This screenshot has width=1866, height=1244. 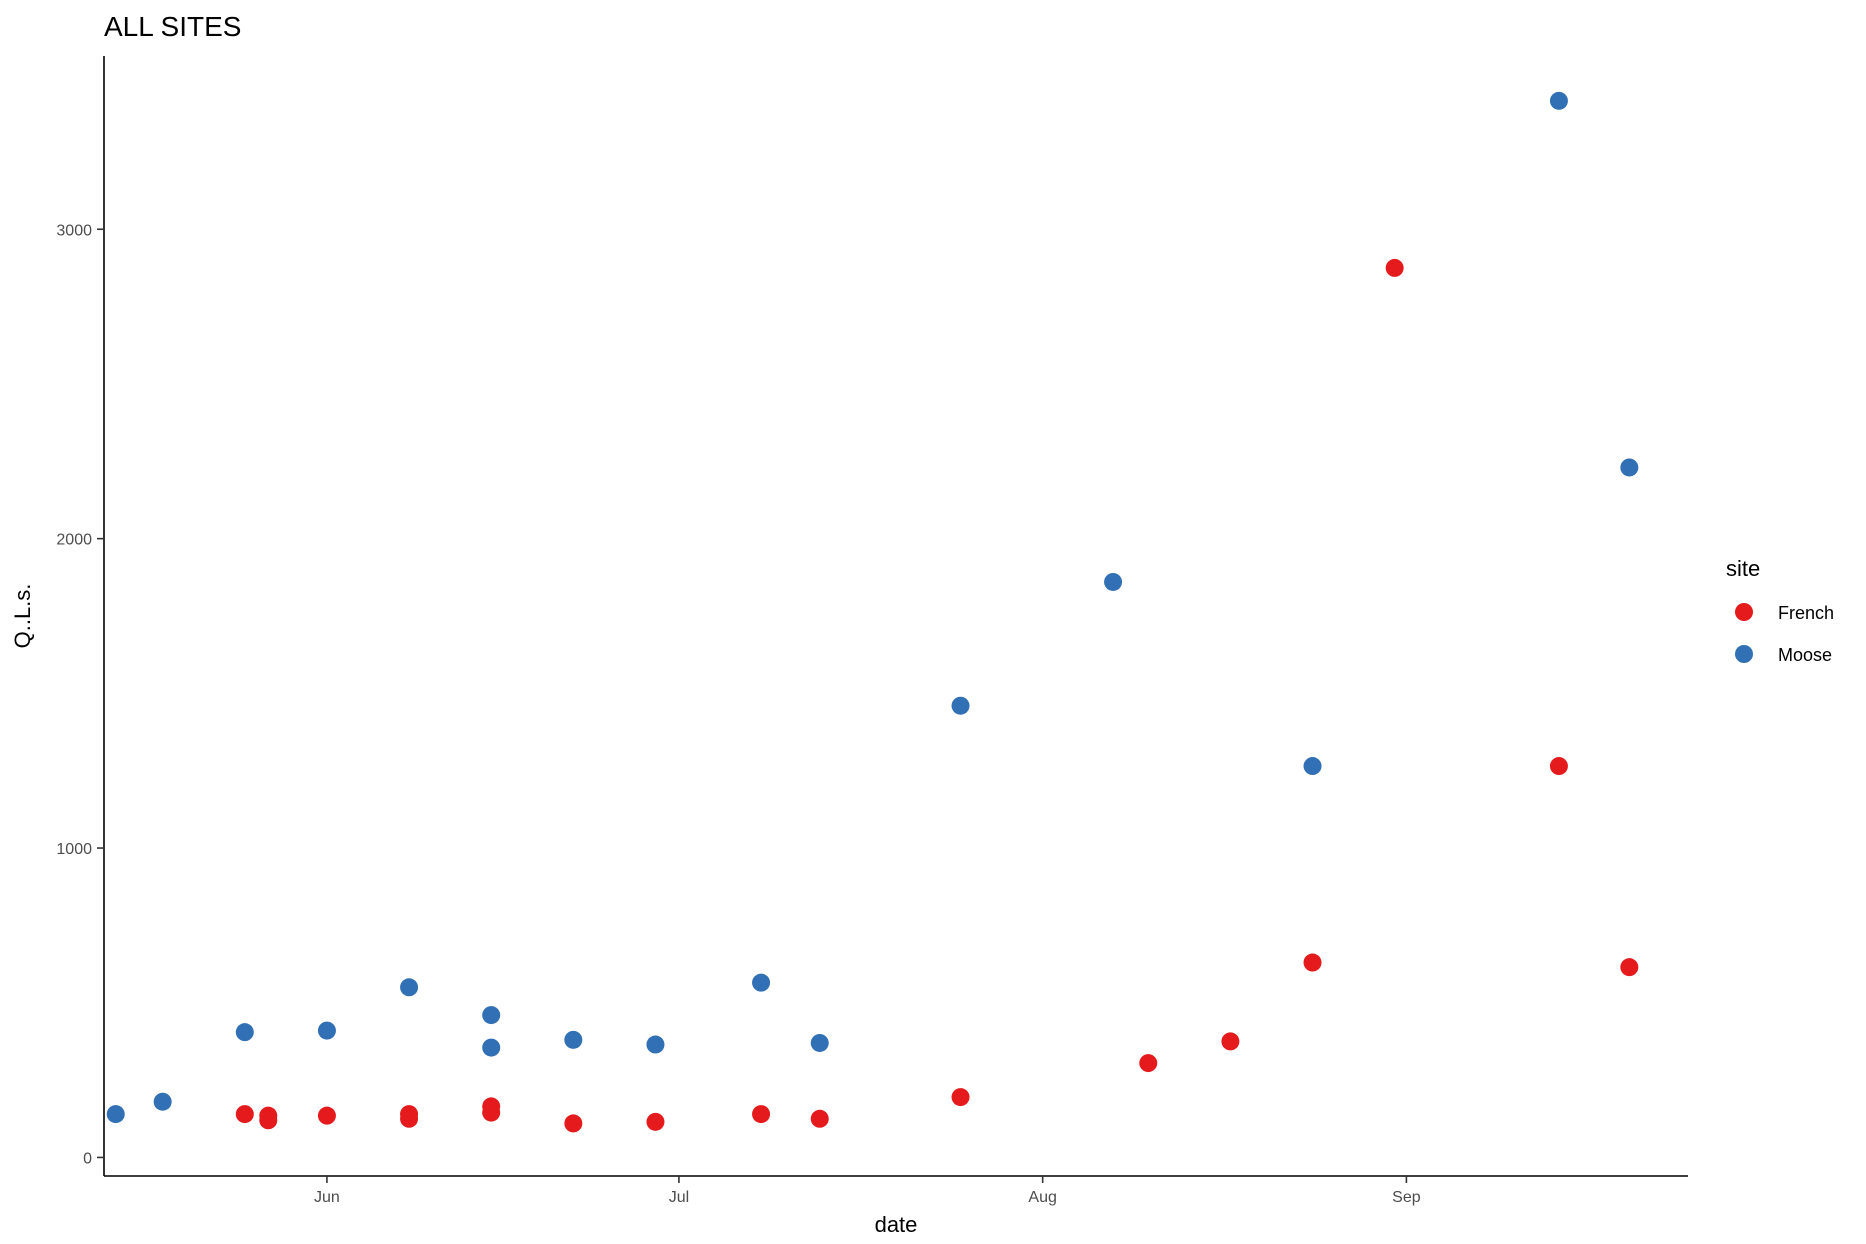 What do you see at coordinates (80, 694) in the screenshot?
I see `y-axis-ticks: 0 1000 2000 3000` at bounding box center [80, 694].